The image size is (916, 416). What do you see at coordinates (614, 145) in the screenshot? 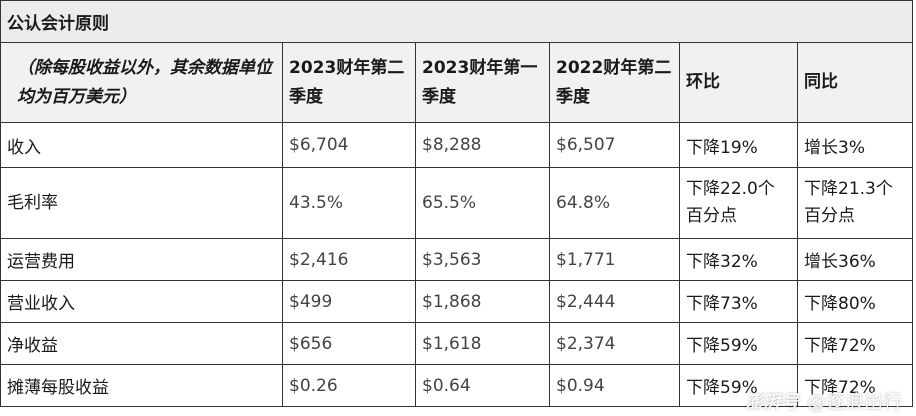
I see `cell-q2-2022: $6,507` at bounding box center [614, 145].